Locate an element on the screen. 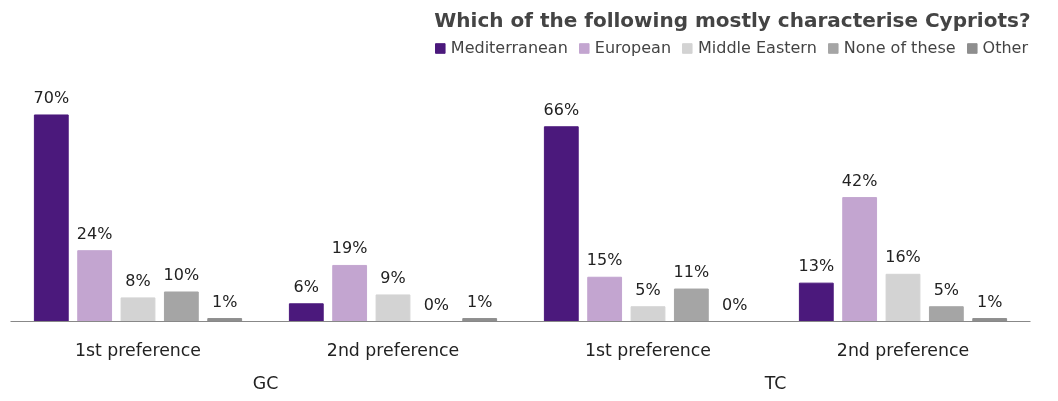 The image size is (1058, 401). legend-label: European is located at coordinates (633, 47).